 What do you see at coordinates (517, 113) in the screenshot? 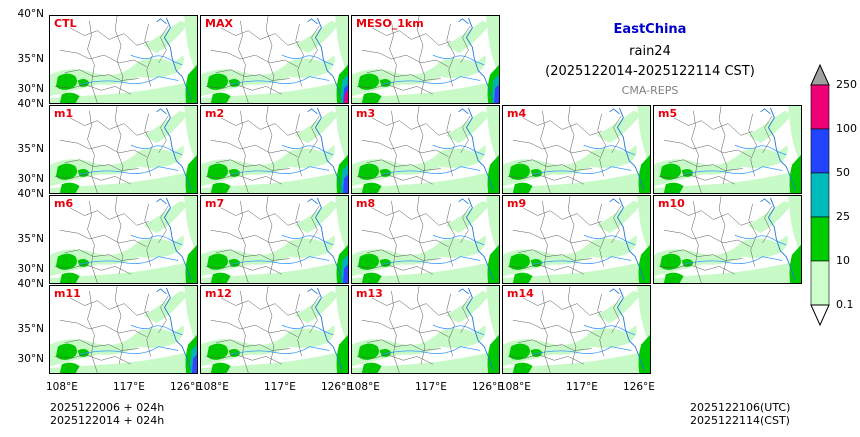
I see `panel-label: m4` at bounding box center [517, 113].